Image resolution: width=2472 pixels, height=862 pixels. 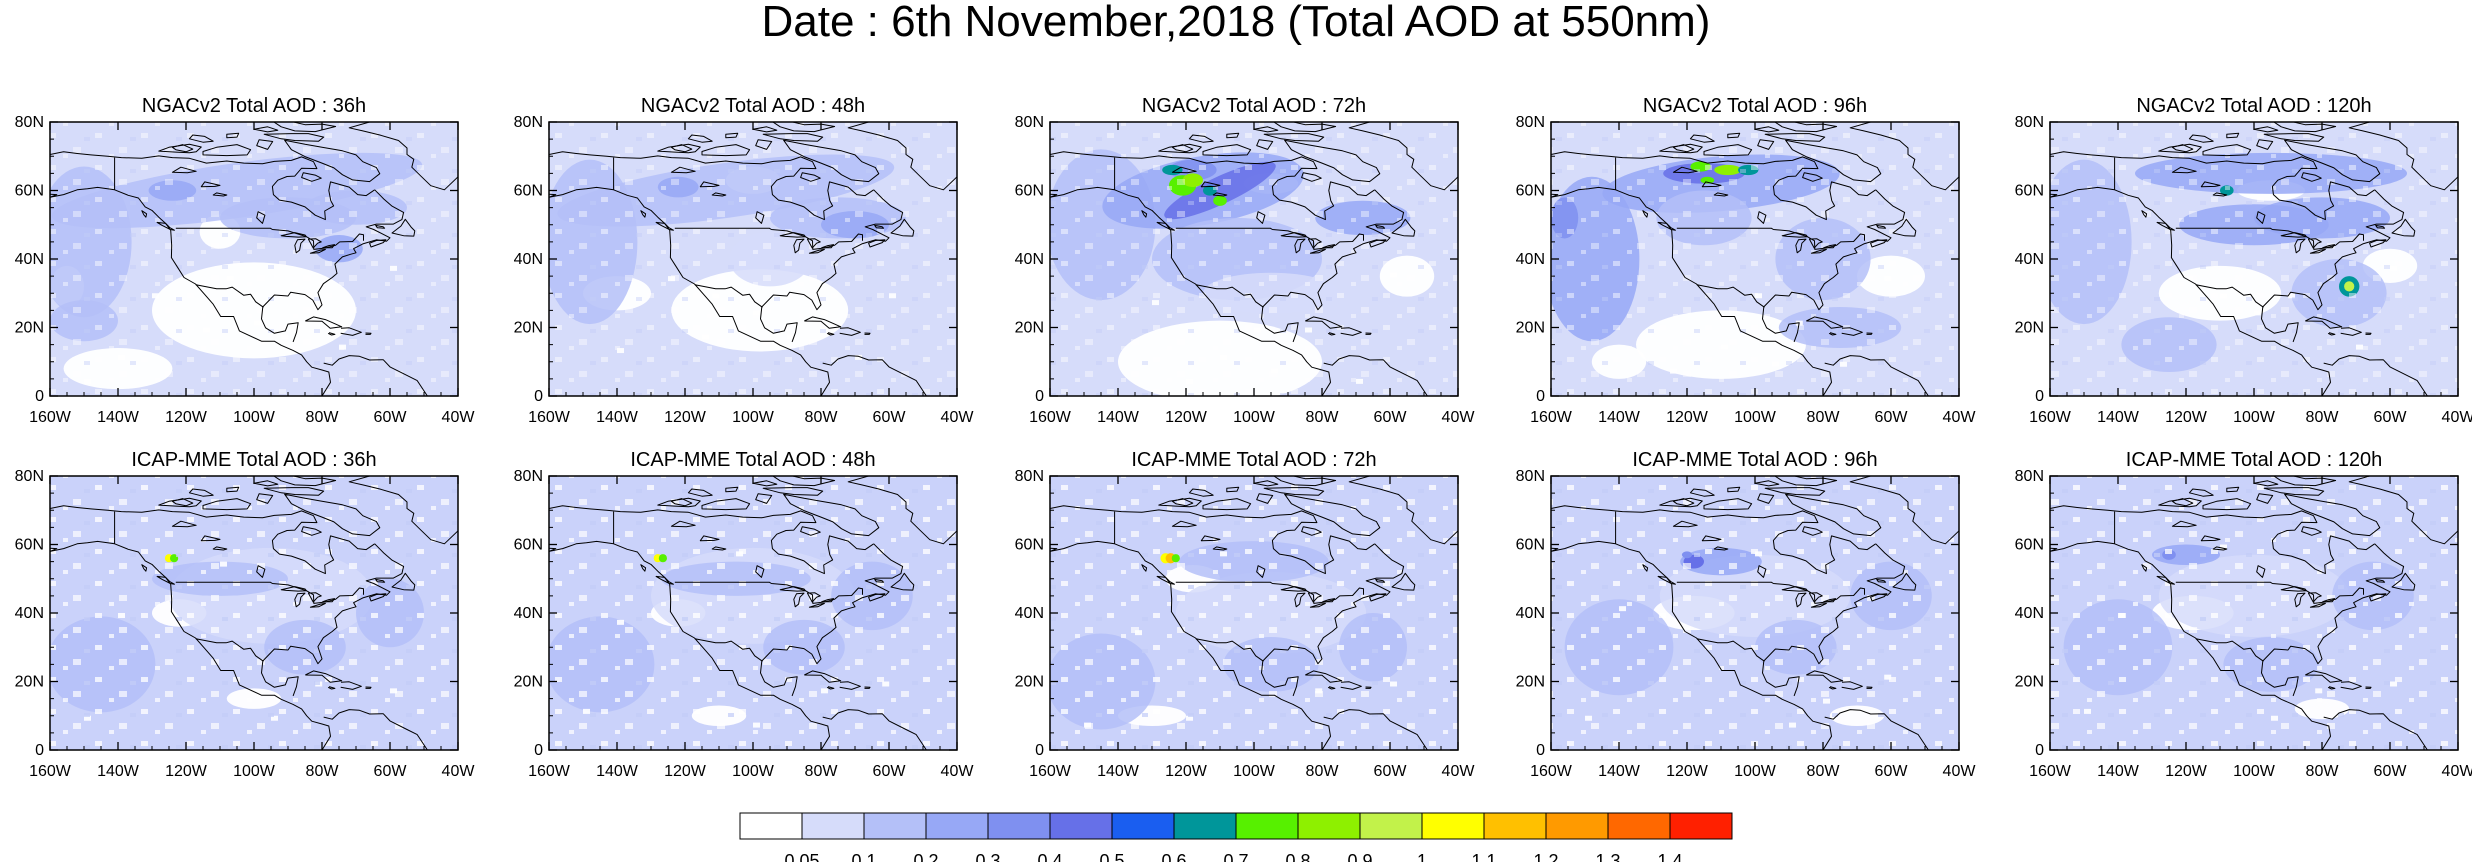 I want to click on colorbar-label: 1.1, so click(x=1483, y=856).